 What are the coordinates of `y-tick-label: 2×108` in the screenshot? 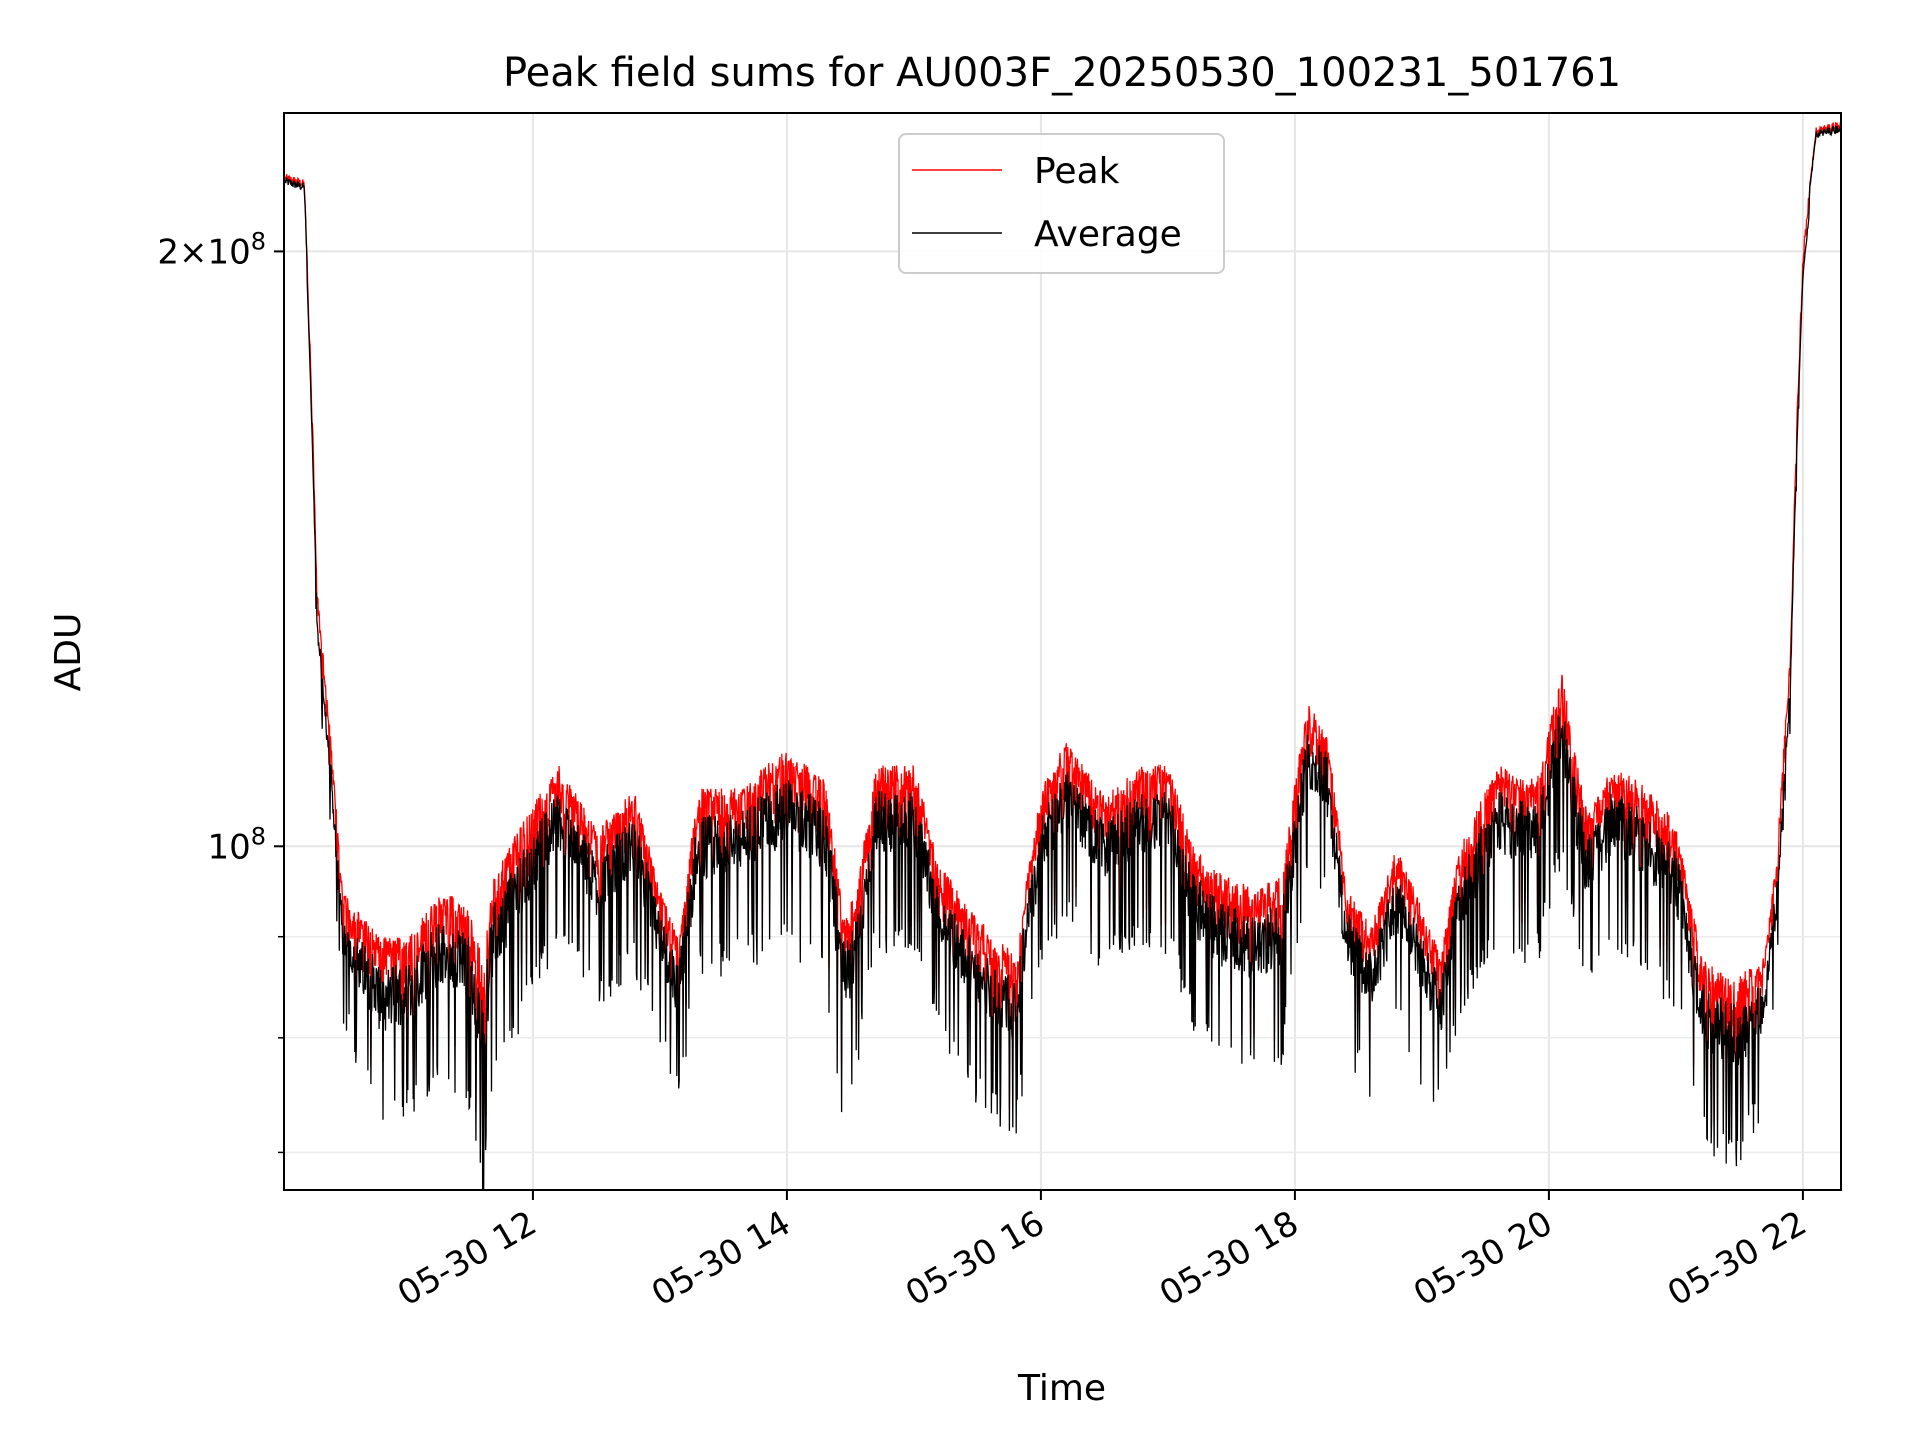 It's located at (211, 249).